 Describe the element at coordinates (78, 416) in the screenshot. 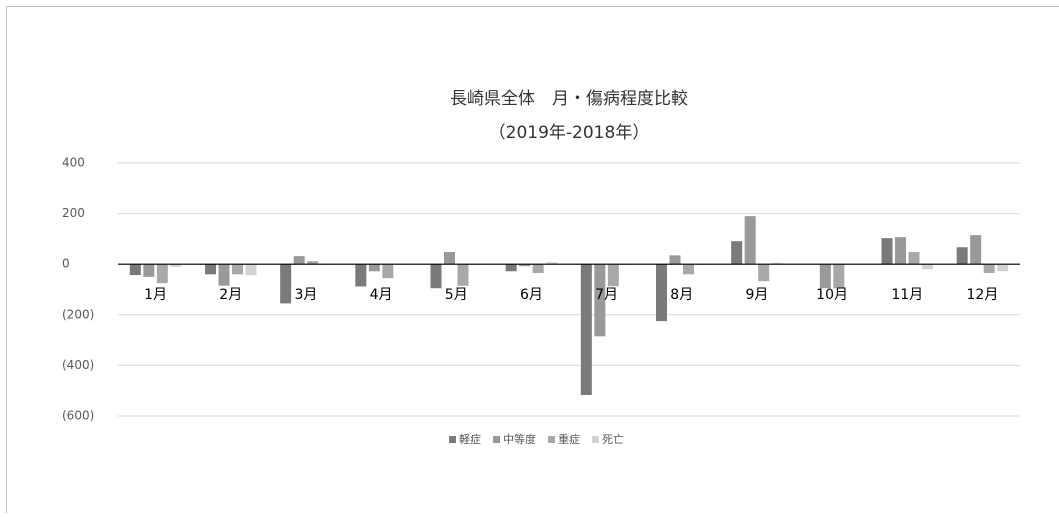

I see `y-tick-label: (600)` at that location.